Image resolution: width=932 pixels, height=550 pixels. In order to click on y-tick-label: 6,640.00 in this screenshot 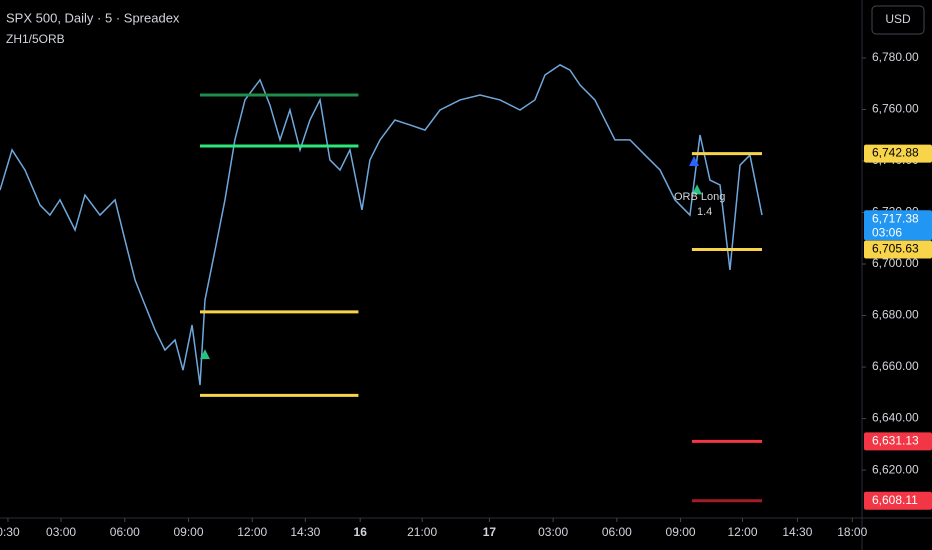, I will do `click(895, 418)`.